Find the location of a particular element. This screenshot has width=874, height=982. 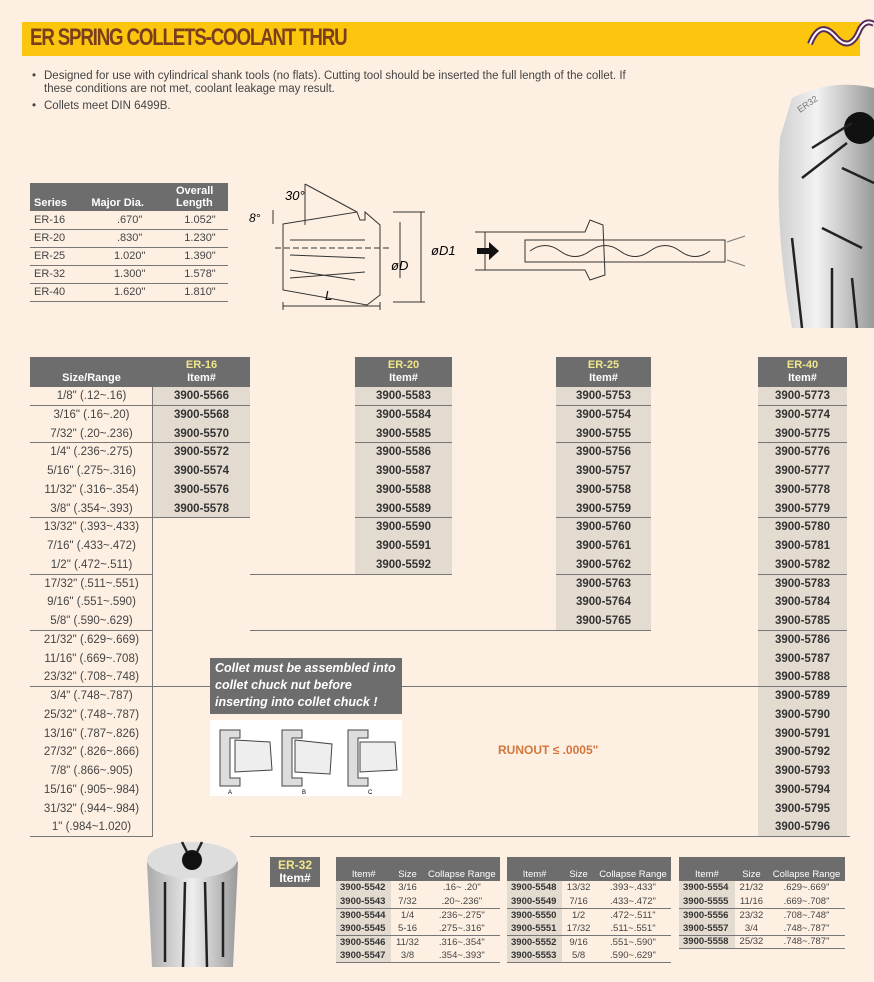

size: 1/4 is located at coordinates (407, 915).